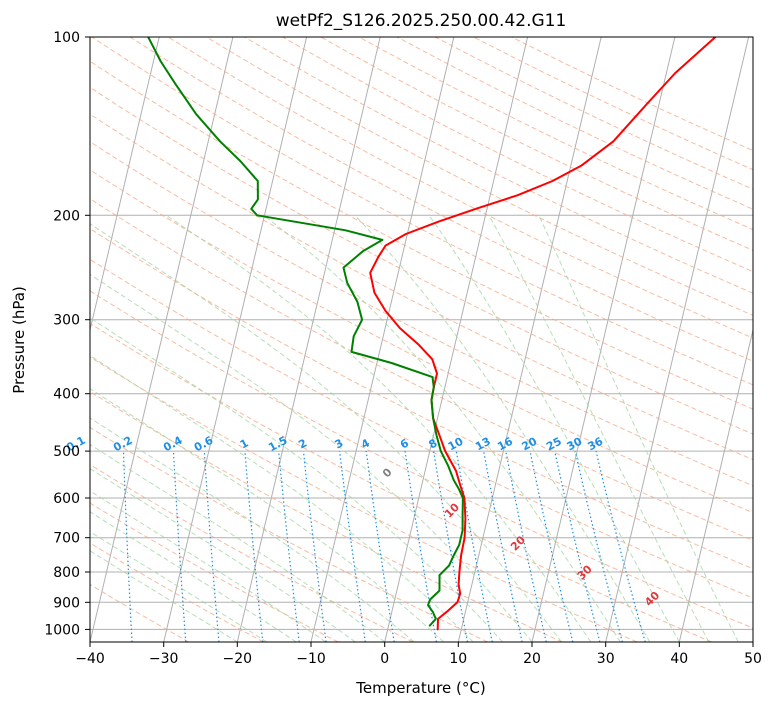 Image resolution: width=775 pixels, height=708 pixels. What do you see at coordinates (679, 659) in the screenshot?
I see `x-tick-label: 40` at bounding box center [679, 659].